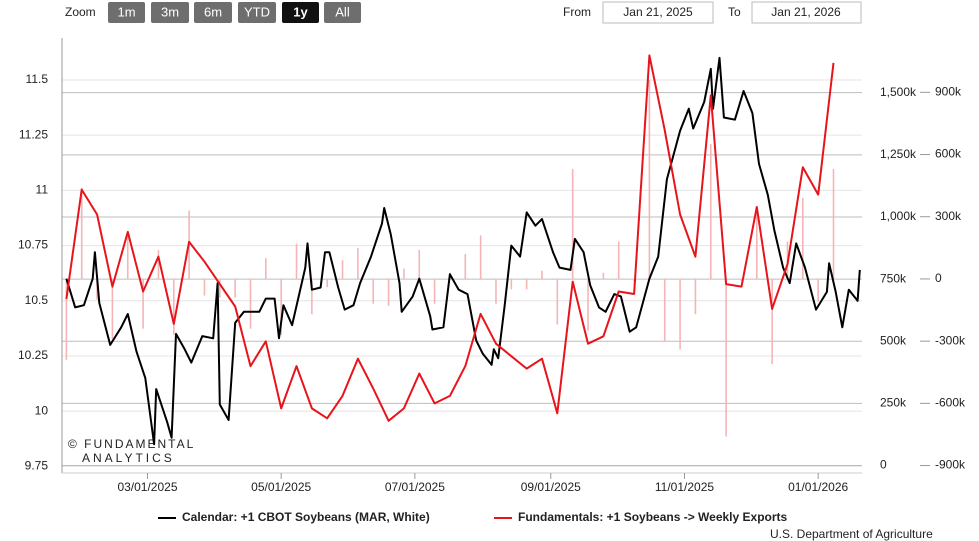  Describe the element at coordinates (948, 91) in the screenshot. I see `y3-tick-label: 900k` at that location.